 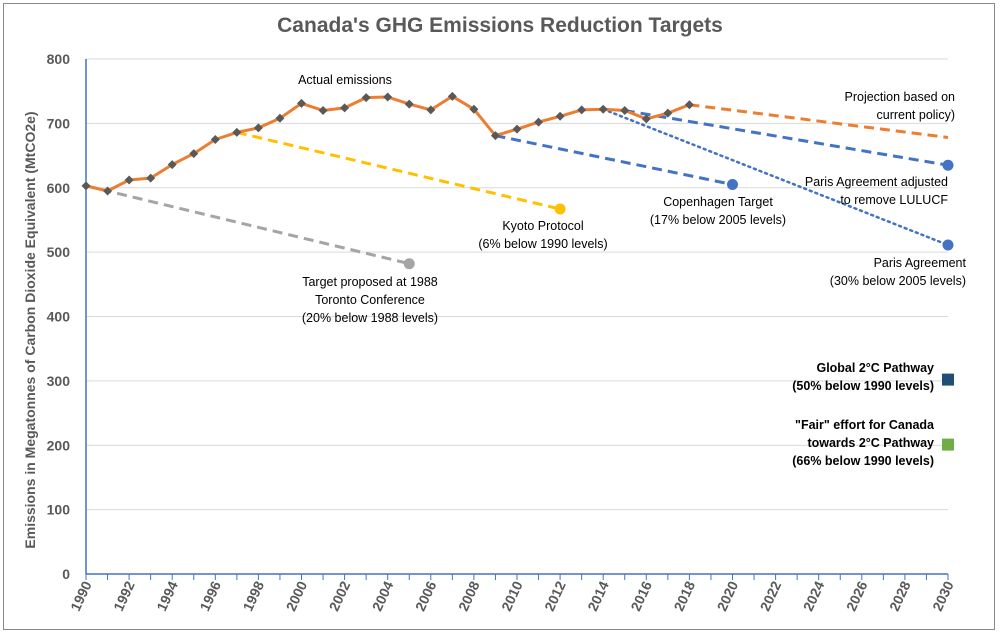 I want to click on series-line-projection-based-on-current-policy, so click(x=819, y=121).